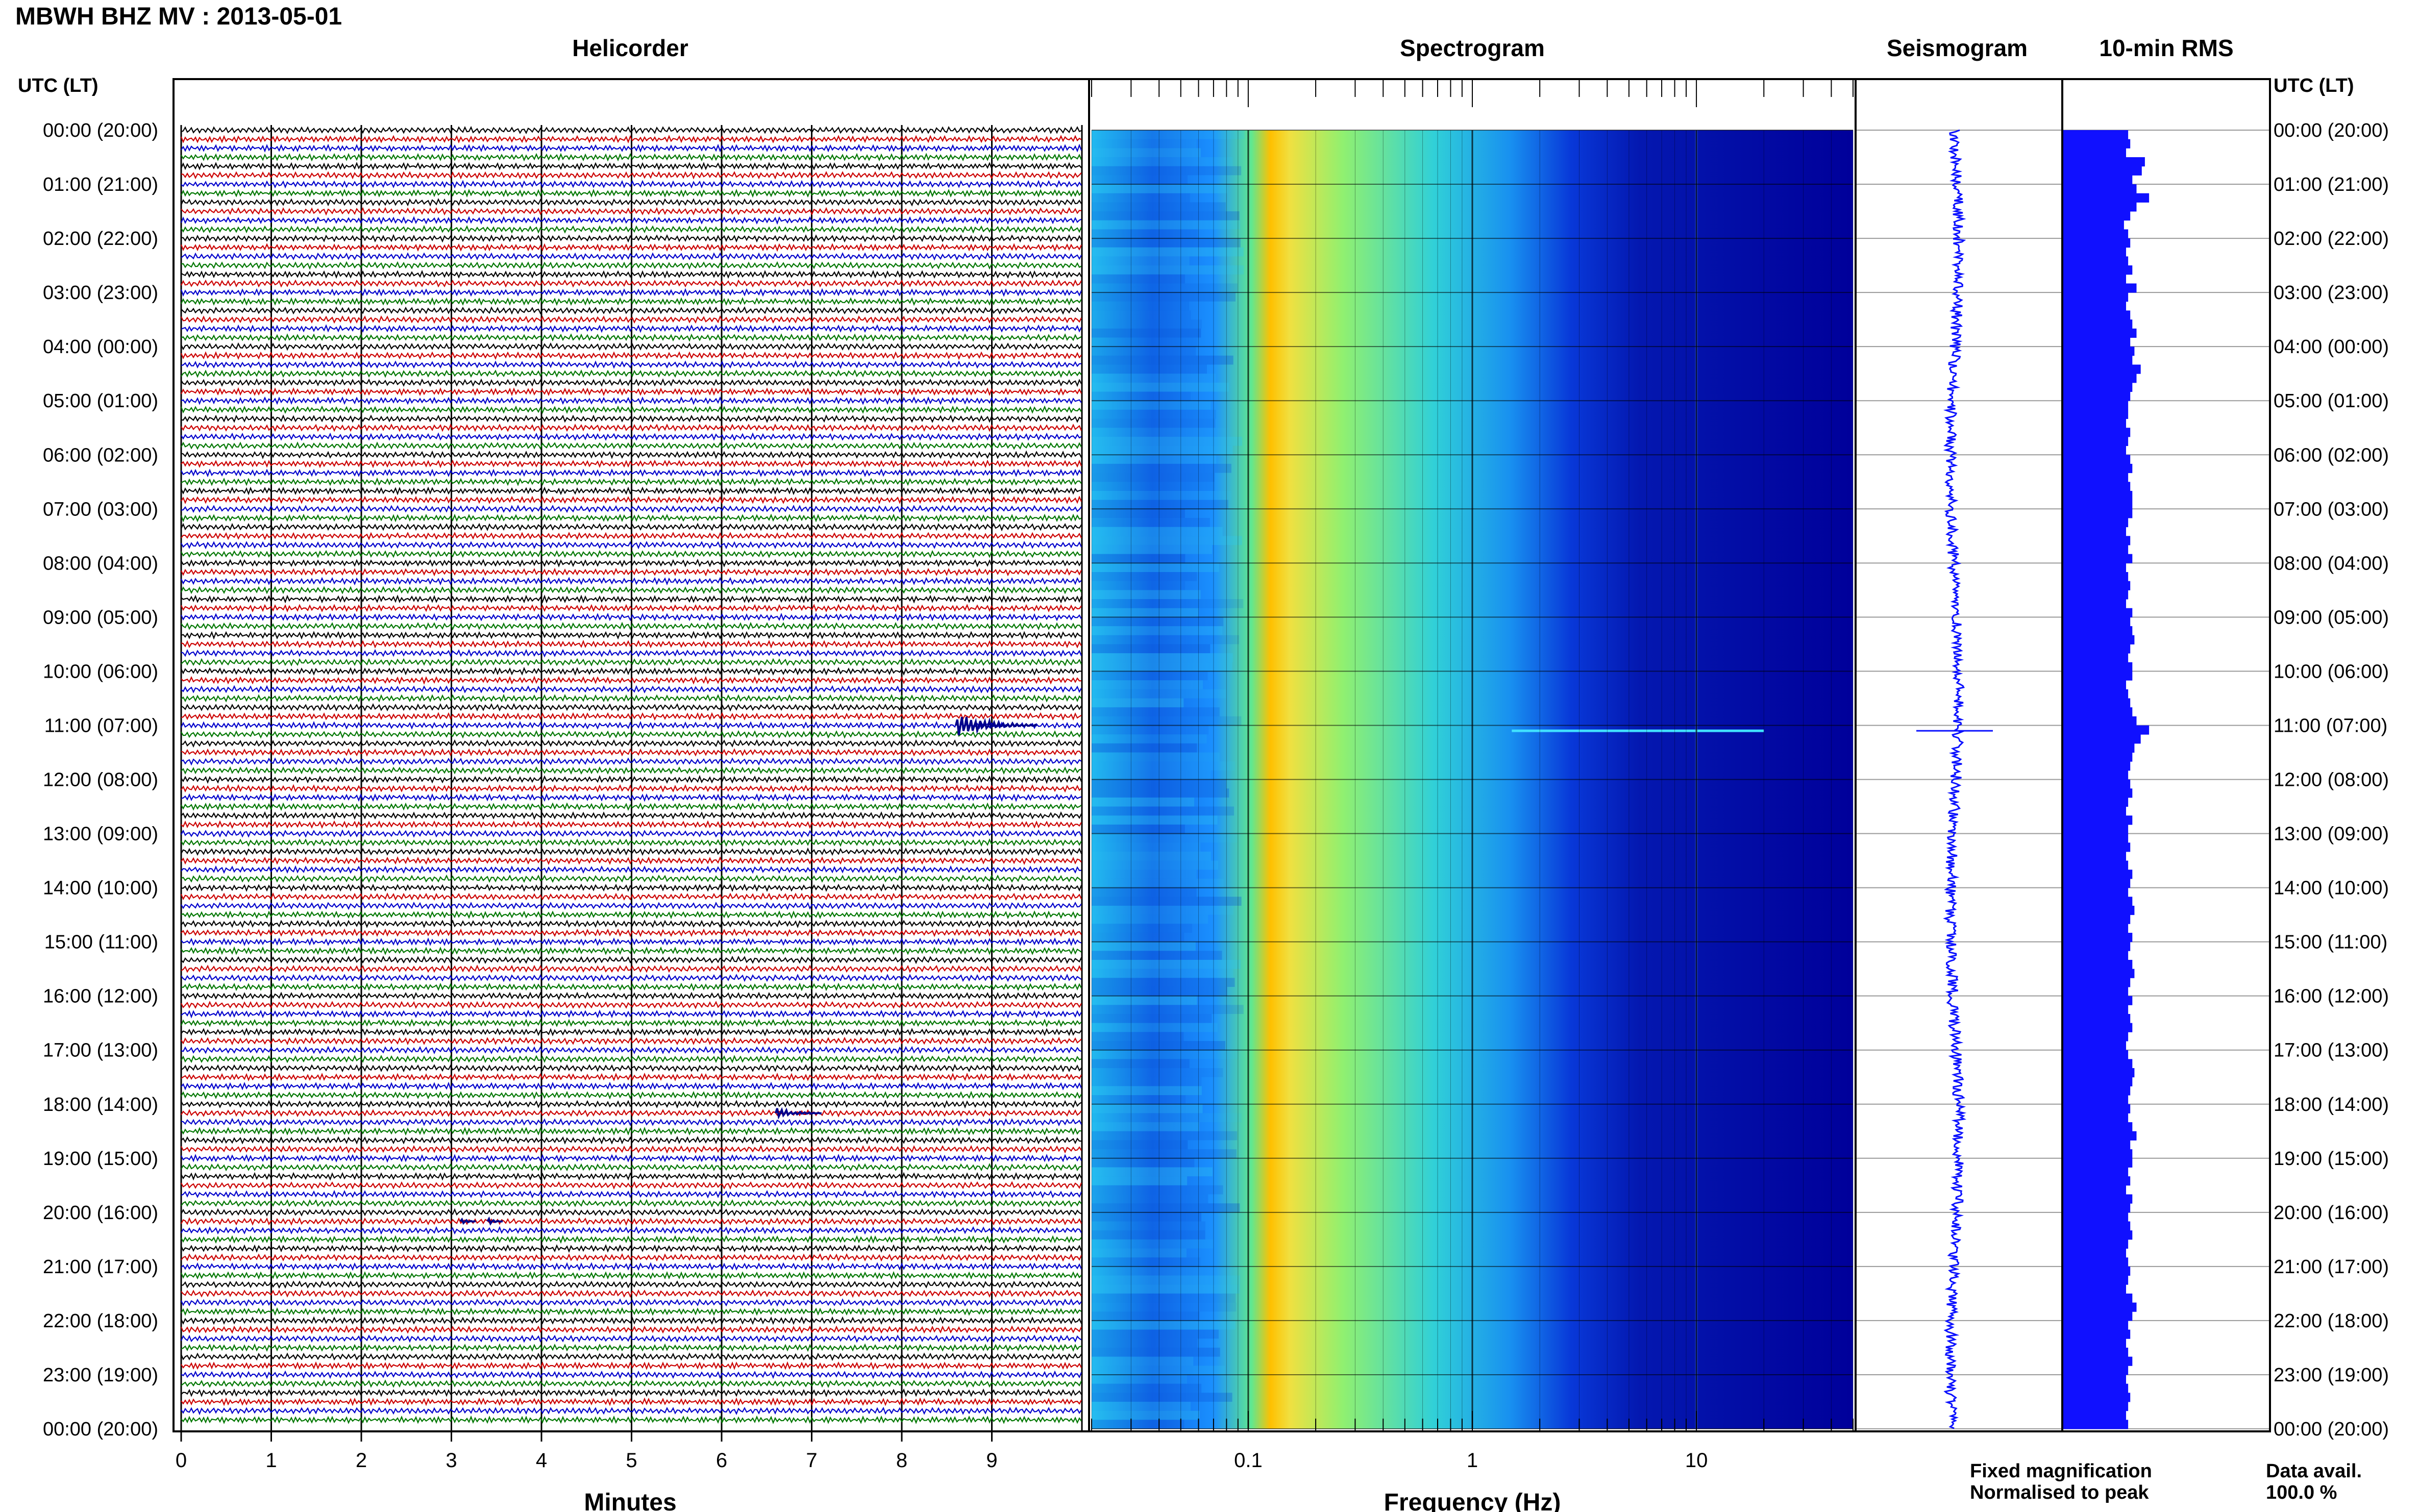 This screenshot has width=2419, height=1512. What do you see at coordinates (721, 1460) in the screenshot?
I see `helicorder-tick-label: 6` at bounding box center [721, 1460].